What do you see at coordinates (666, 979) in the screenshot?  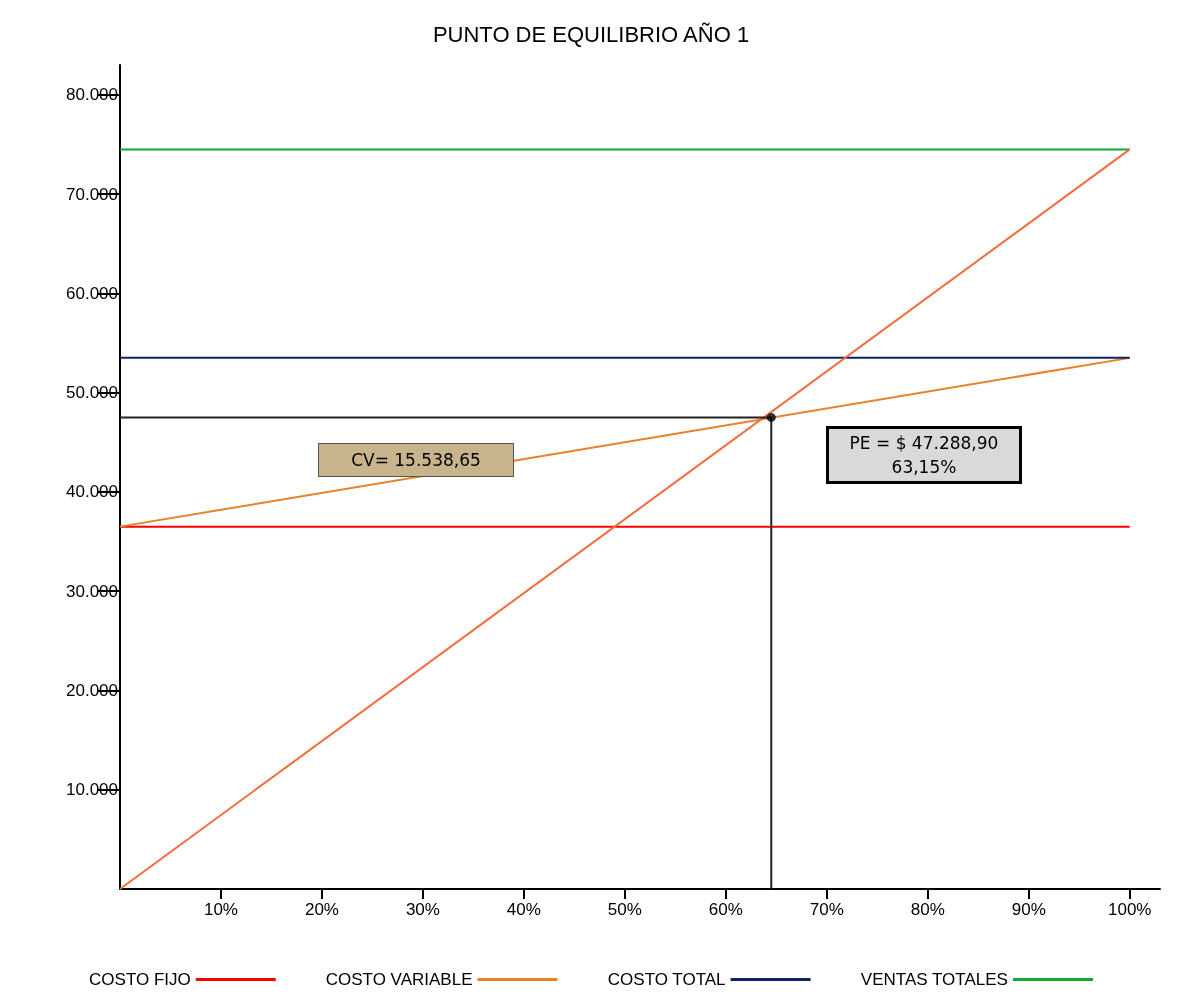 I see `legend-label: COSTO TOTAL` at bounding box center [666, 979].